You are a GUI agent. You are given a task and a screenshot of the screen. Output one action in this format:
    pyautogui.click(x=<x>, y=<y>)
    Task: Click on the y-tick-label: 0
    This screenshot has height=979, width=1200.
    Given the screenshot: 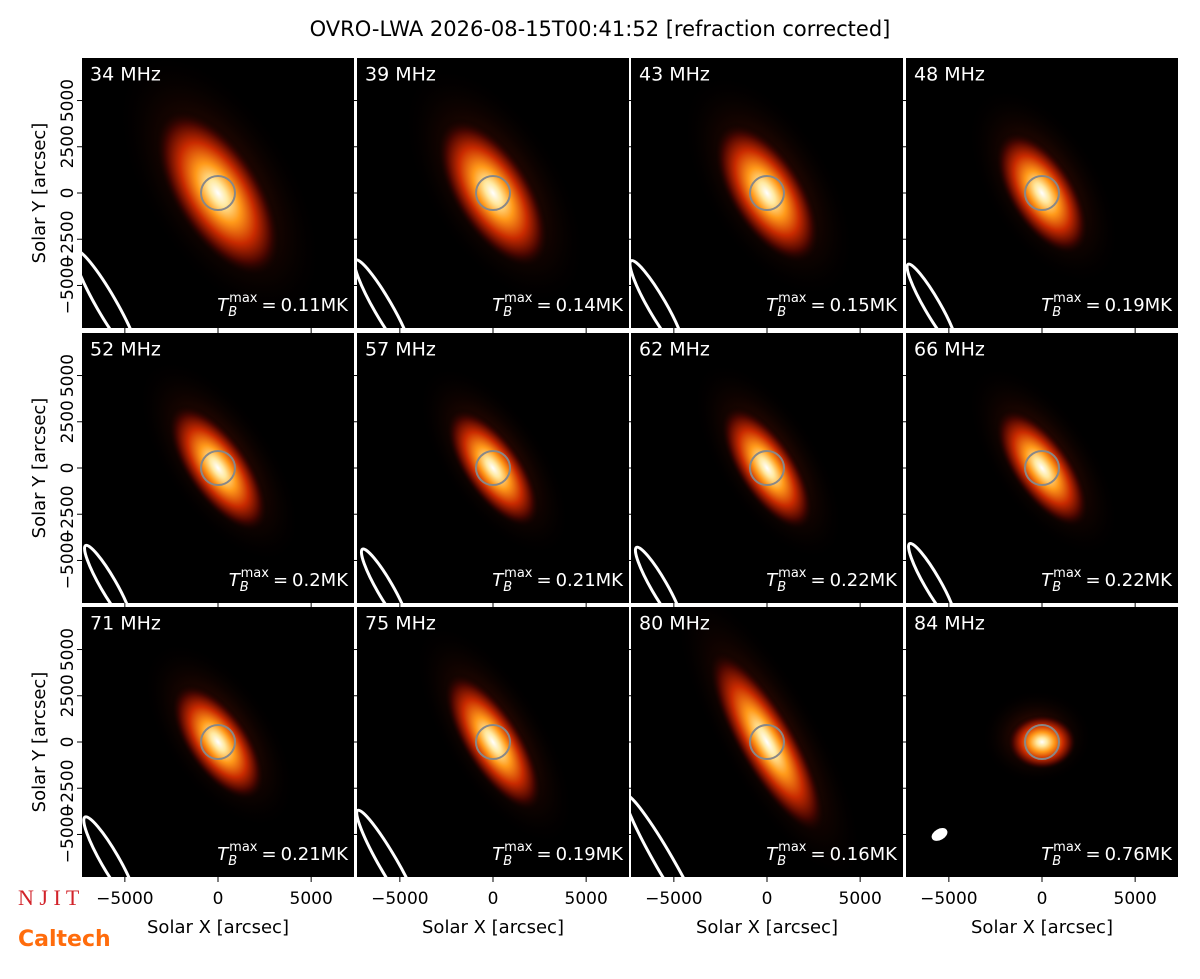 What is the action you would take?
    pyautogui.click(x=68, y=742)
    